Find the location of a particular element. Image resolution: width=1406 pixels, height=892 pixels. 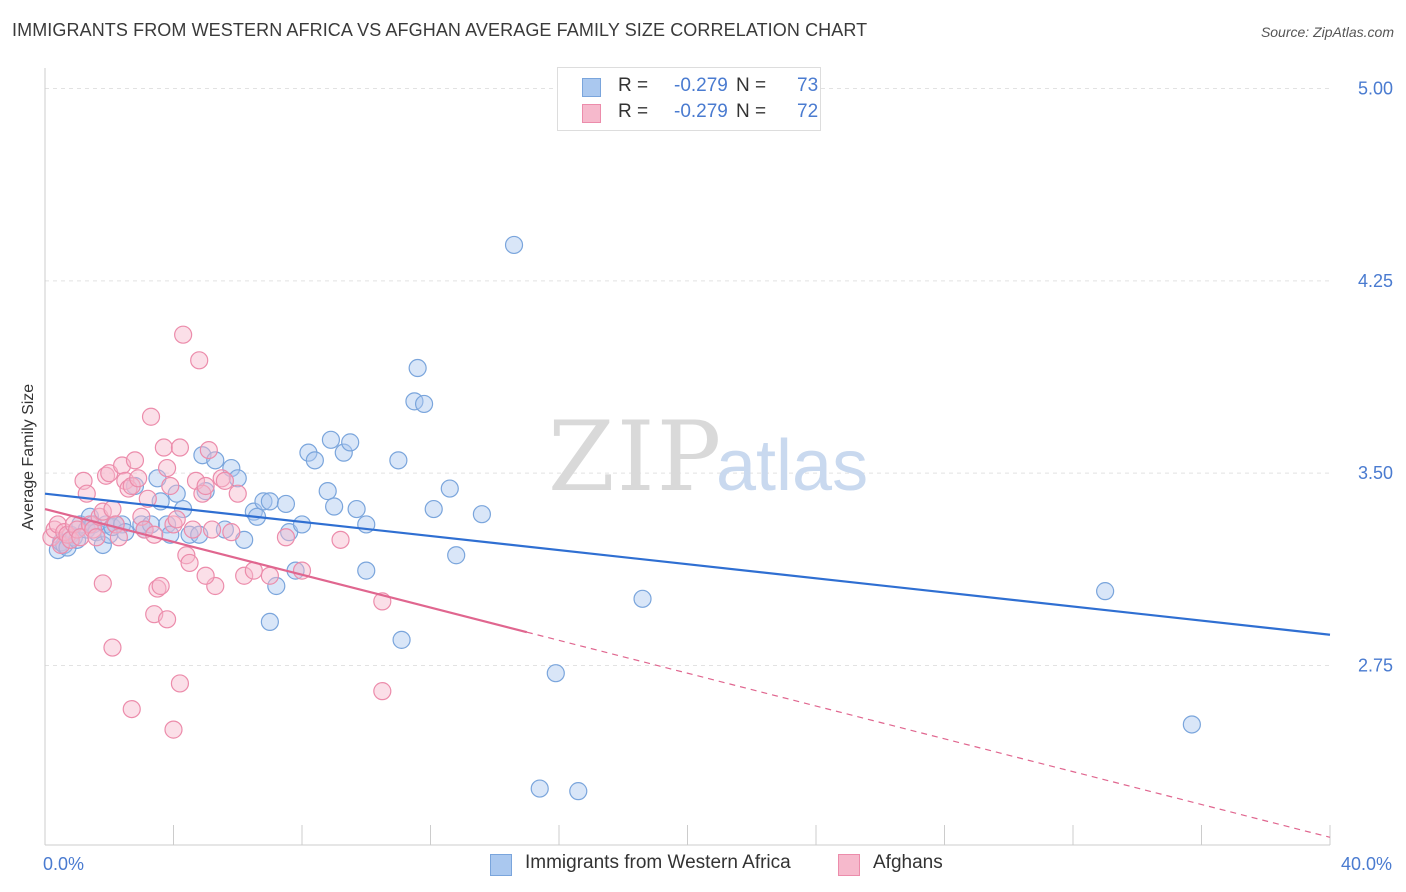

x-ticks is located at coordinates (752, 835).